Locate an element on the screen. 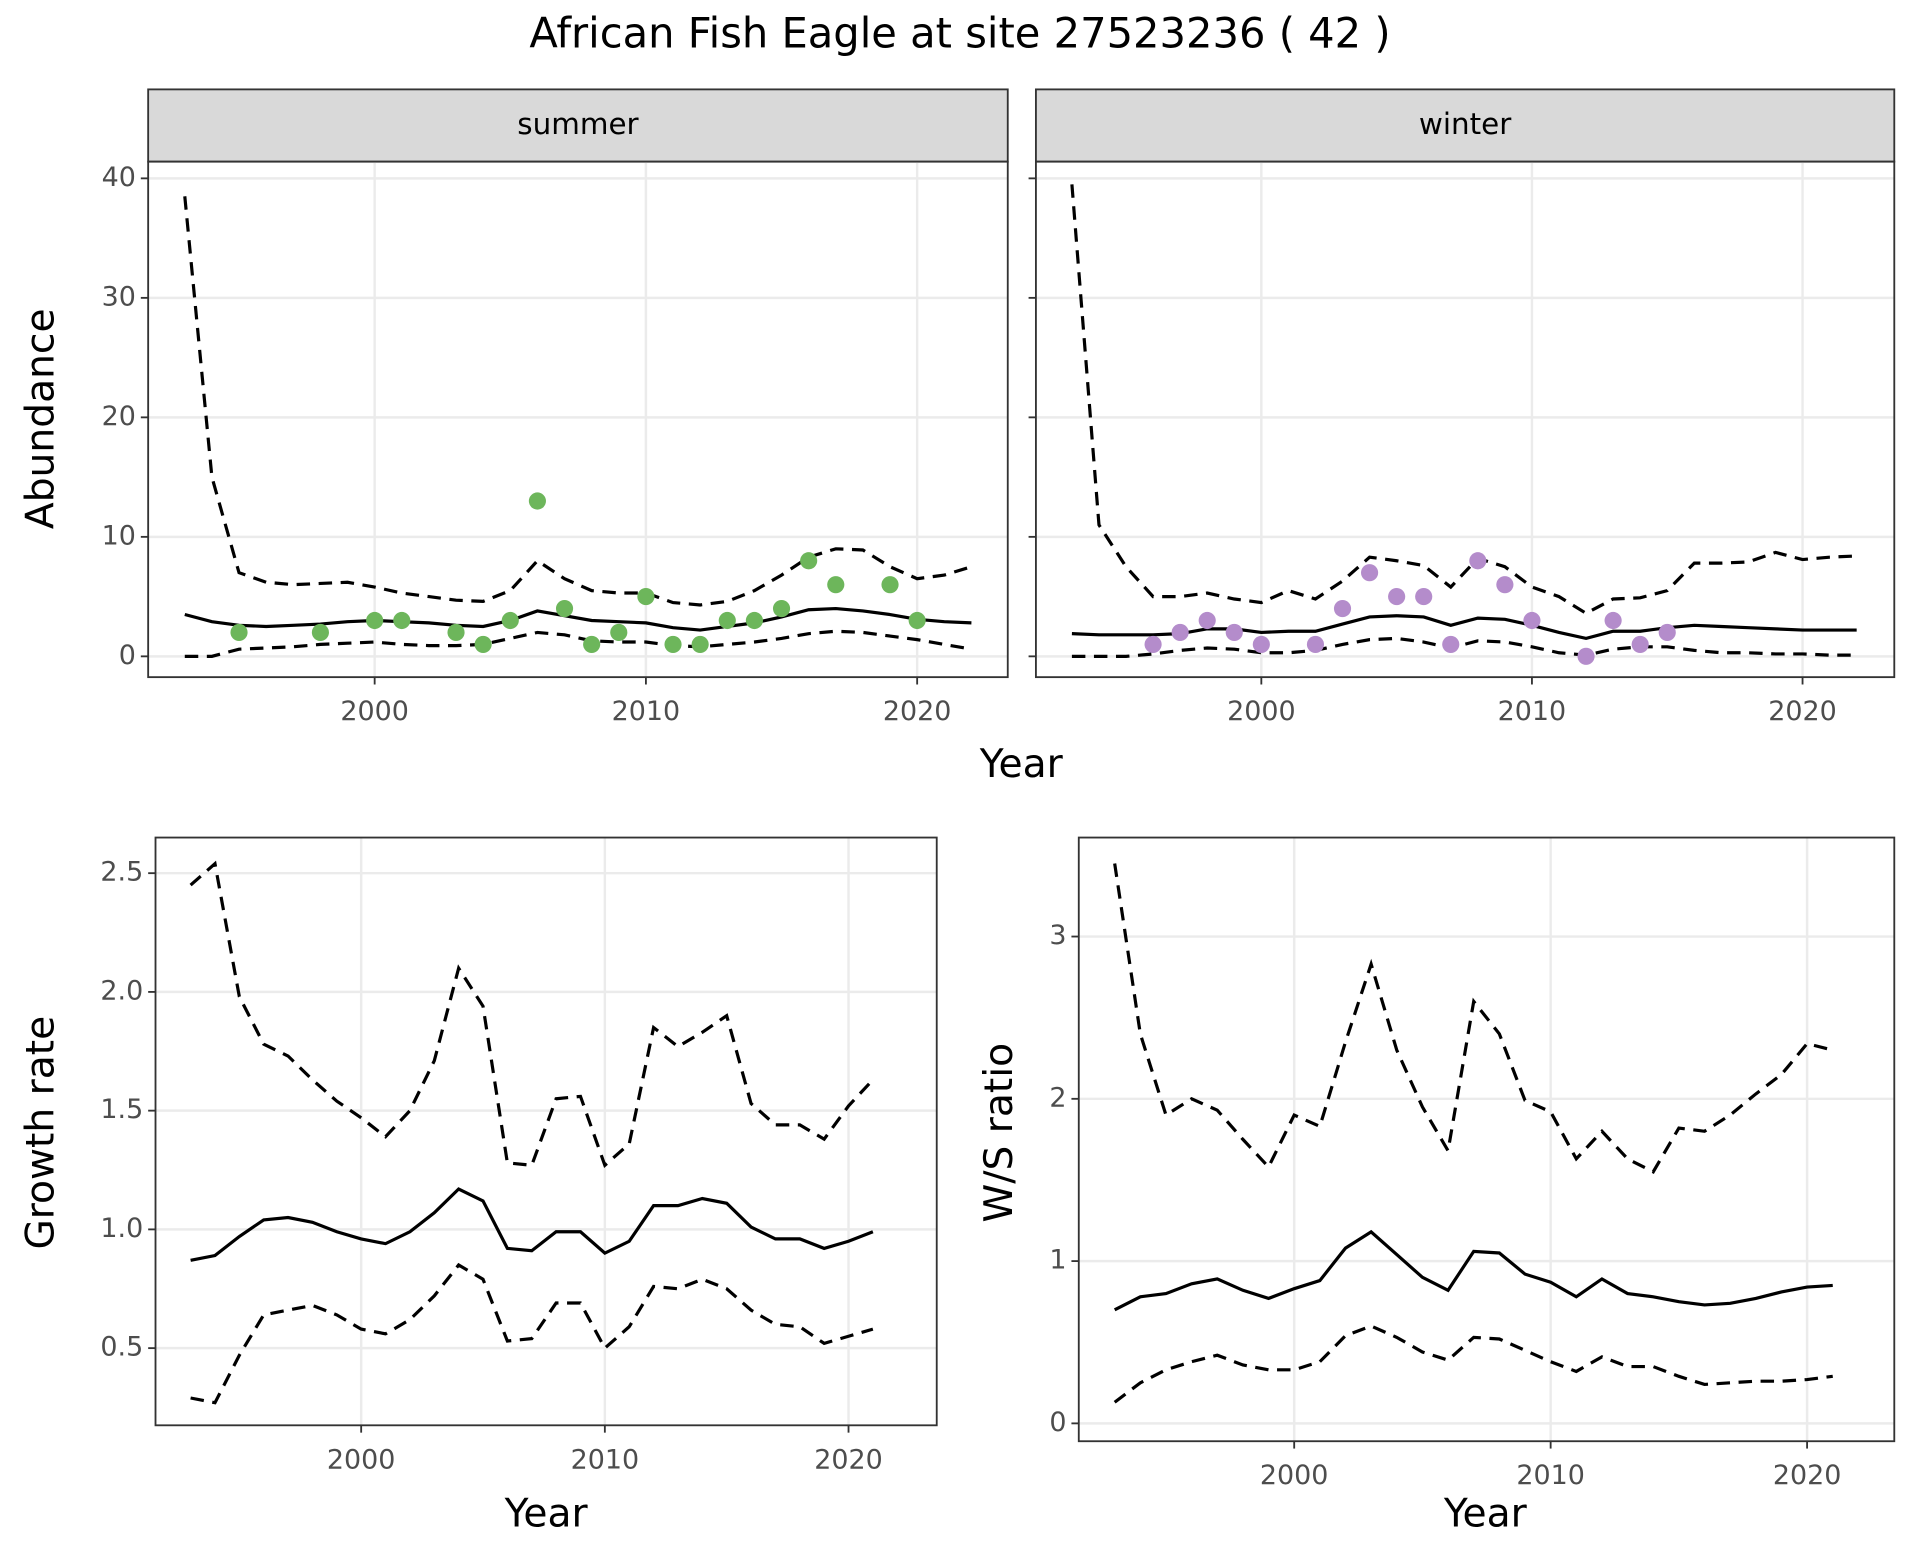 Image resolution: width=1920 pixels, height=1560 pixels. y-tick-label: 30 is located at coordinates (119, 296).